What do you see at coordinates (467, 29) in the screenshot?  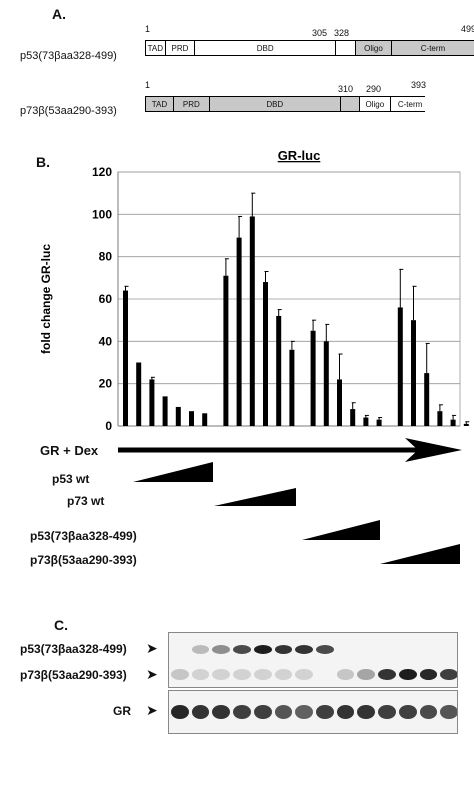 I see `end-position: 499` at bounding box center [467, 29].